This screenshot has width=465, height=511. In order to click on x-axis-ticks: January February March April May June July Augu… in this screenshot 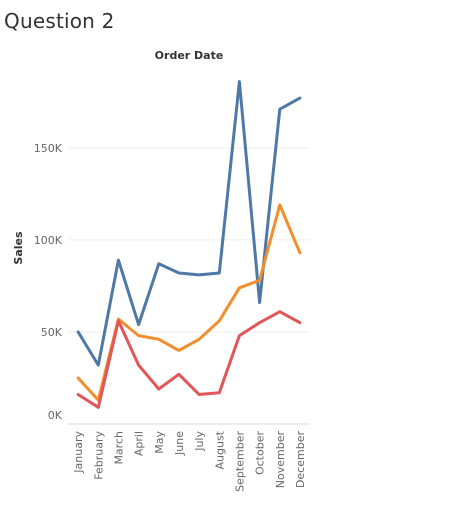, I will do `click(189, 460)`.